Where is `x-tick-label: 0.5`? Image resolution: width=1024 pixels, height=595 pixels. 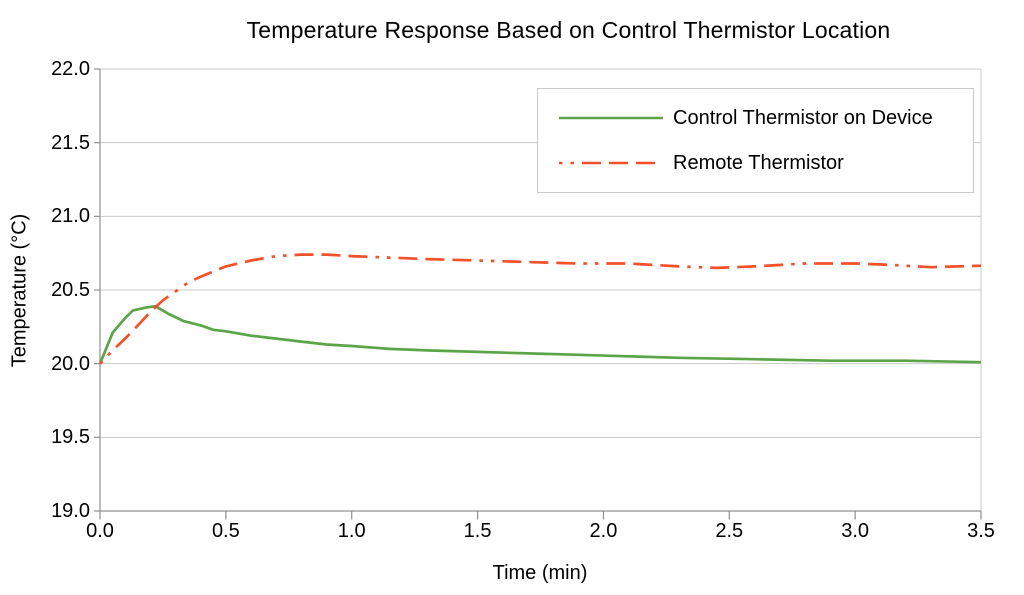
x-tick-label: 0.5 is located at coordinates (225, 531).